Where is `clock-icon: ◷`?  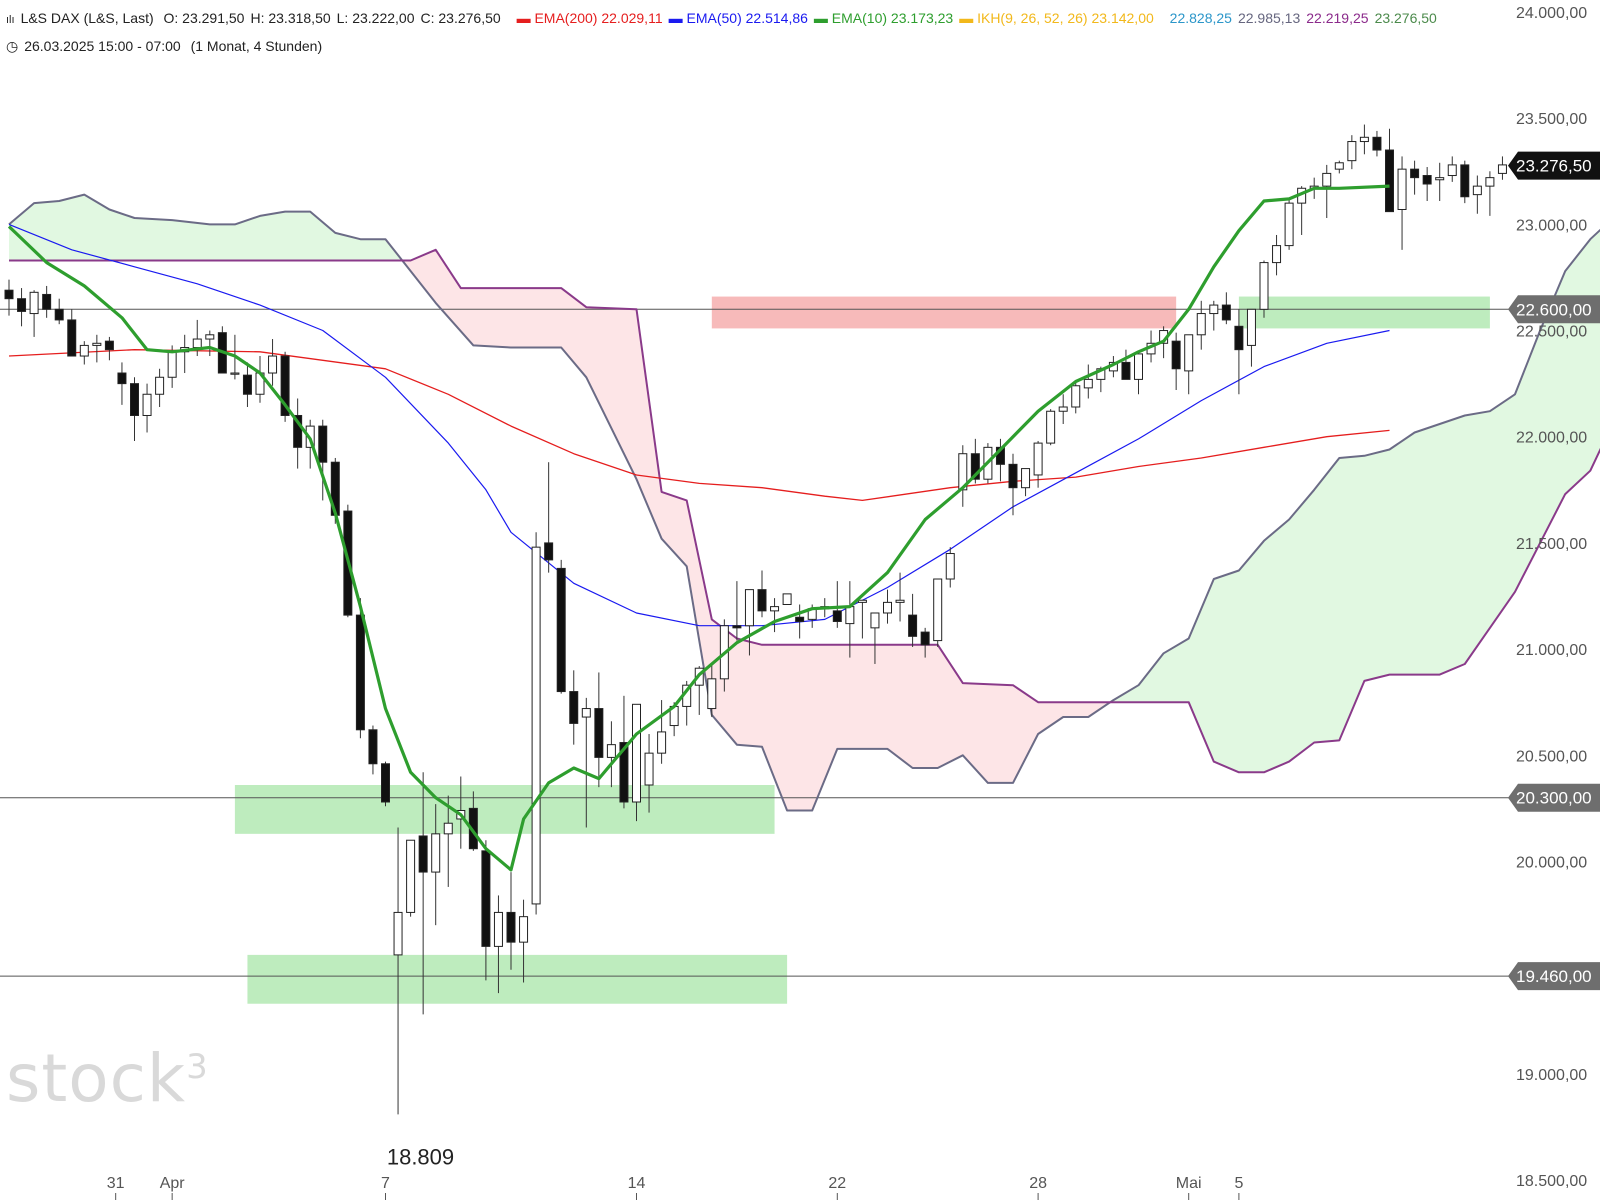
clock-icon: ◷ is located at coordinates (12, 46).